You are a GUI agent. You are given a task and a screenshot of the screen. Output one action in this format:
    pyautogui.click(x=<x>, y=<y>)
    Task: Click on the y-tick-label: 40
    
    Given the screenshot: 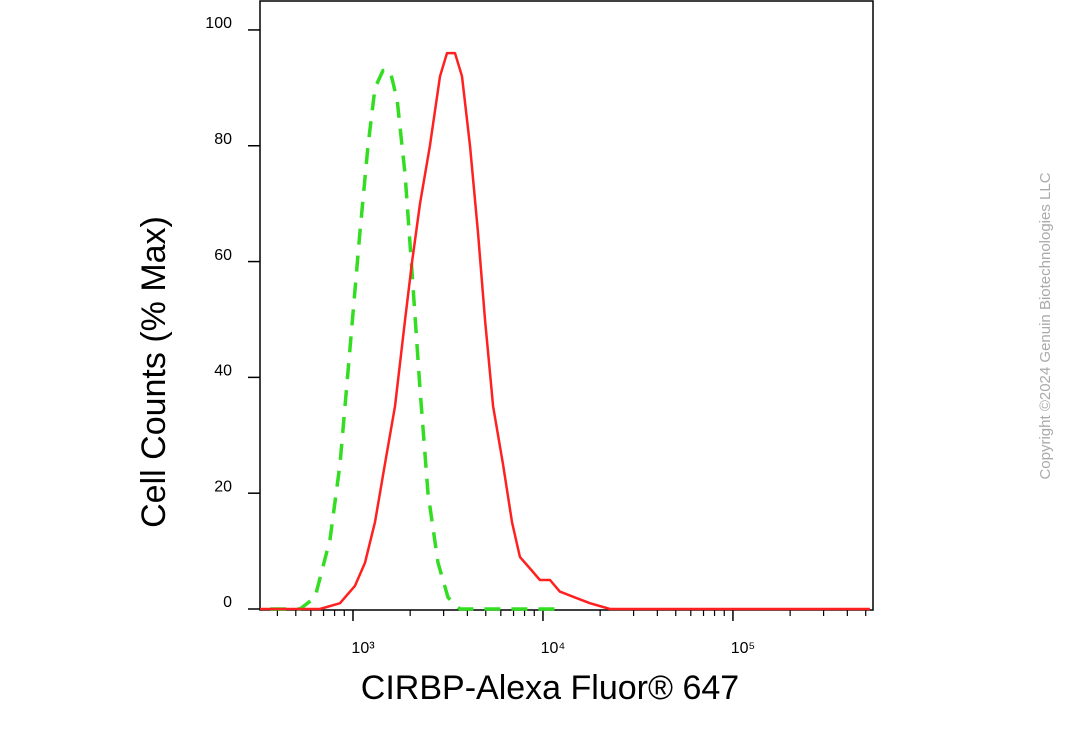 What is the action you would take?
    pyautogui.click(x=223, y=371)
    